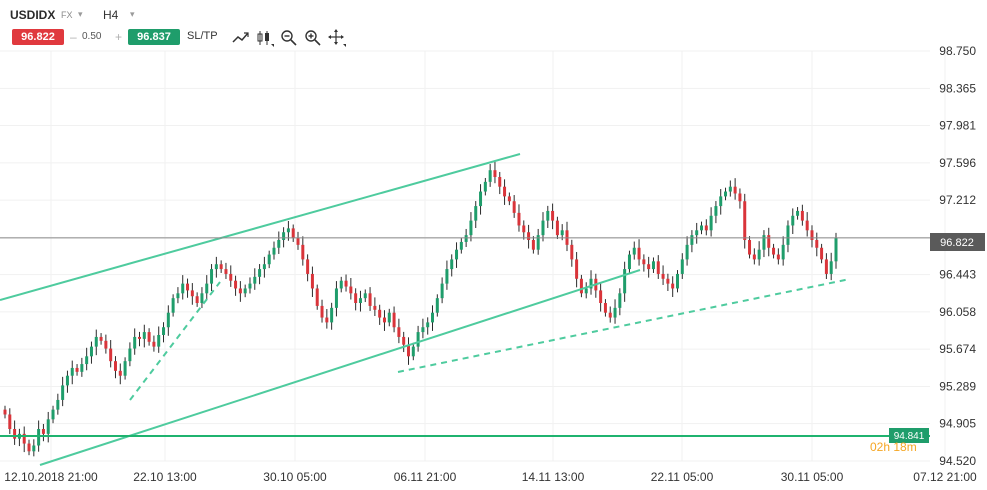 Image resolution: width=987 pixels, height=490 pixels. I want to click on x-tick-label: 30.11 05:00, so click(812, 477).